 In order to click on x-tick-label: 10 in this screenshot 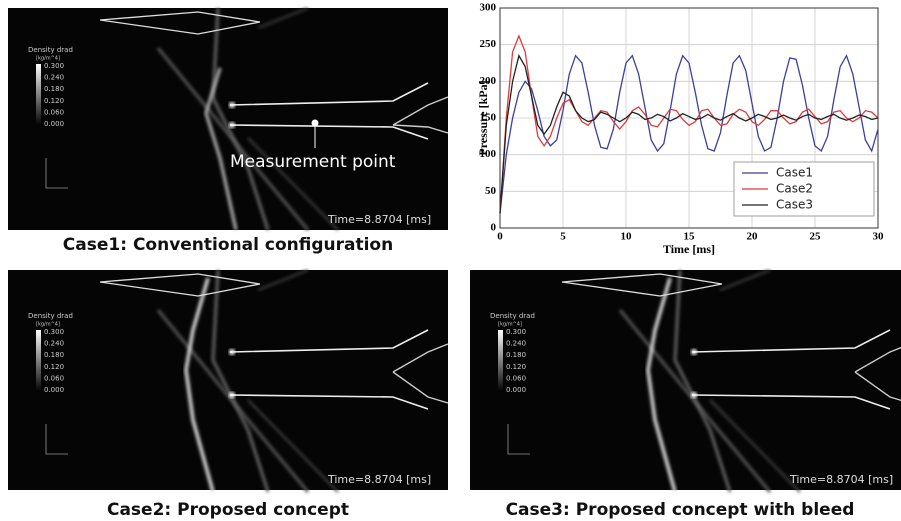, I will do `click(627, 237)`.